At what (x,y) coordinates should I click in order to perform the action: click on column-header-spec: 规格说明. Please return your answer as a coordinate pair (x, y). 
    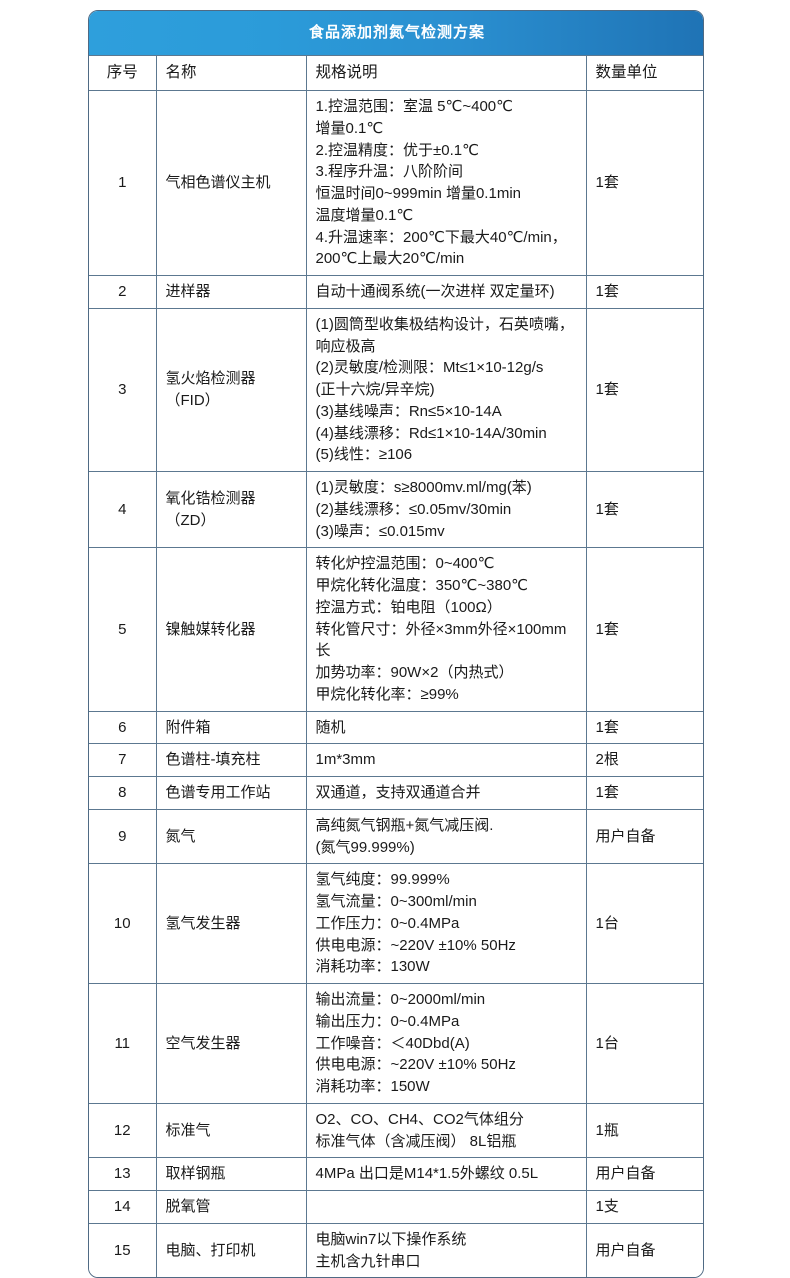
    Looking at the image, I should click on (446, 73).